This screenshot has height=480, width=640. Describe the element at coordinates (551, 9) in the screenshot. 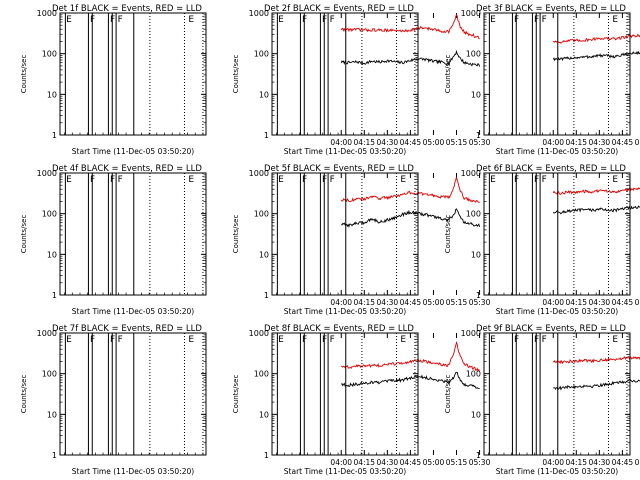

I see `panel-title: Det 3f BLACK = Events, RED = LLD` at that location.